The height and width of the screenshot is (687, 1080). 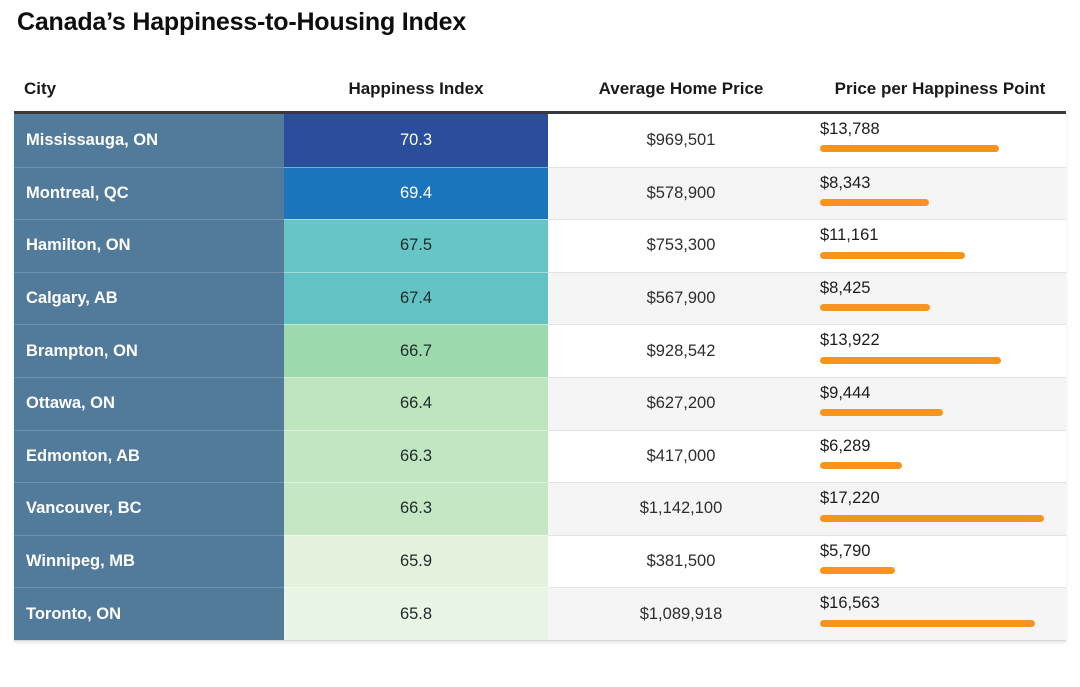 I want to click on page-title: Canada’s Happiness-to-Housing Index, so click(x=242, y=22).